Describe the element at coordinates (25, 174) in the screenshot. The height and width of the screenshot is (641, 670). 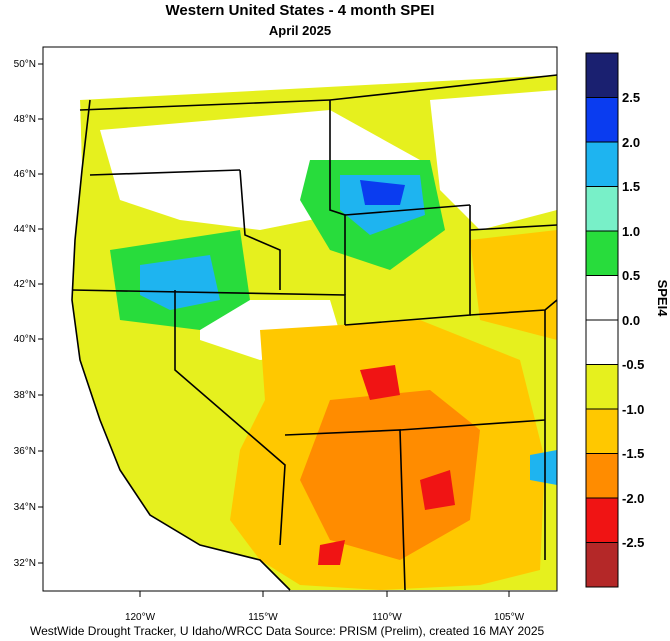
I see `lat-label: 46°N` at that location.